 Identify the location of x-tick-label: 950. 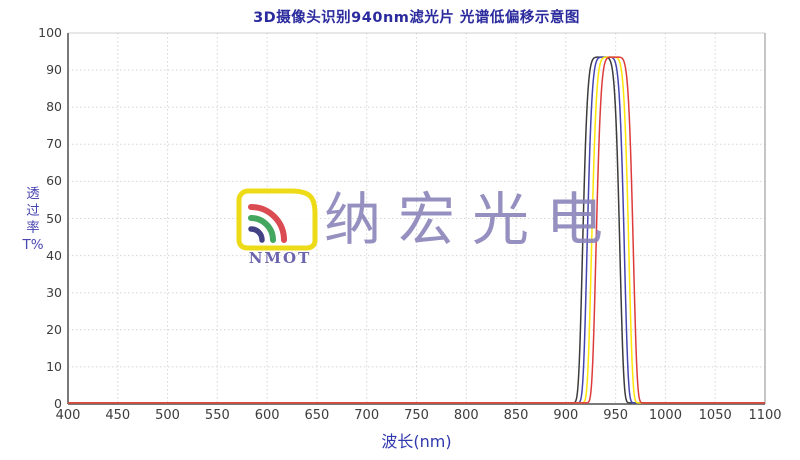
(616, 415).